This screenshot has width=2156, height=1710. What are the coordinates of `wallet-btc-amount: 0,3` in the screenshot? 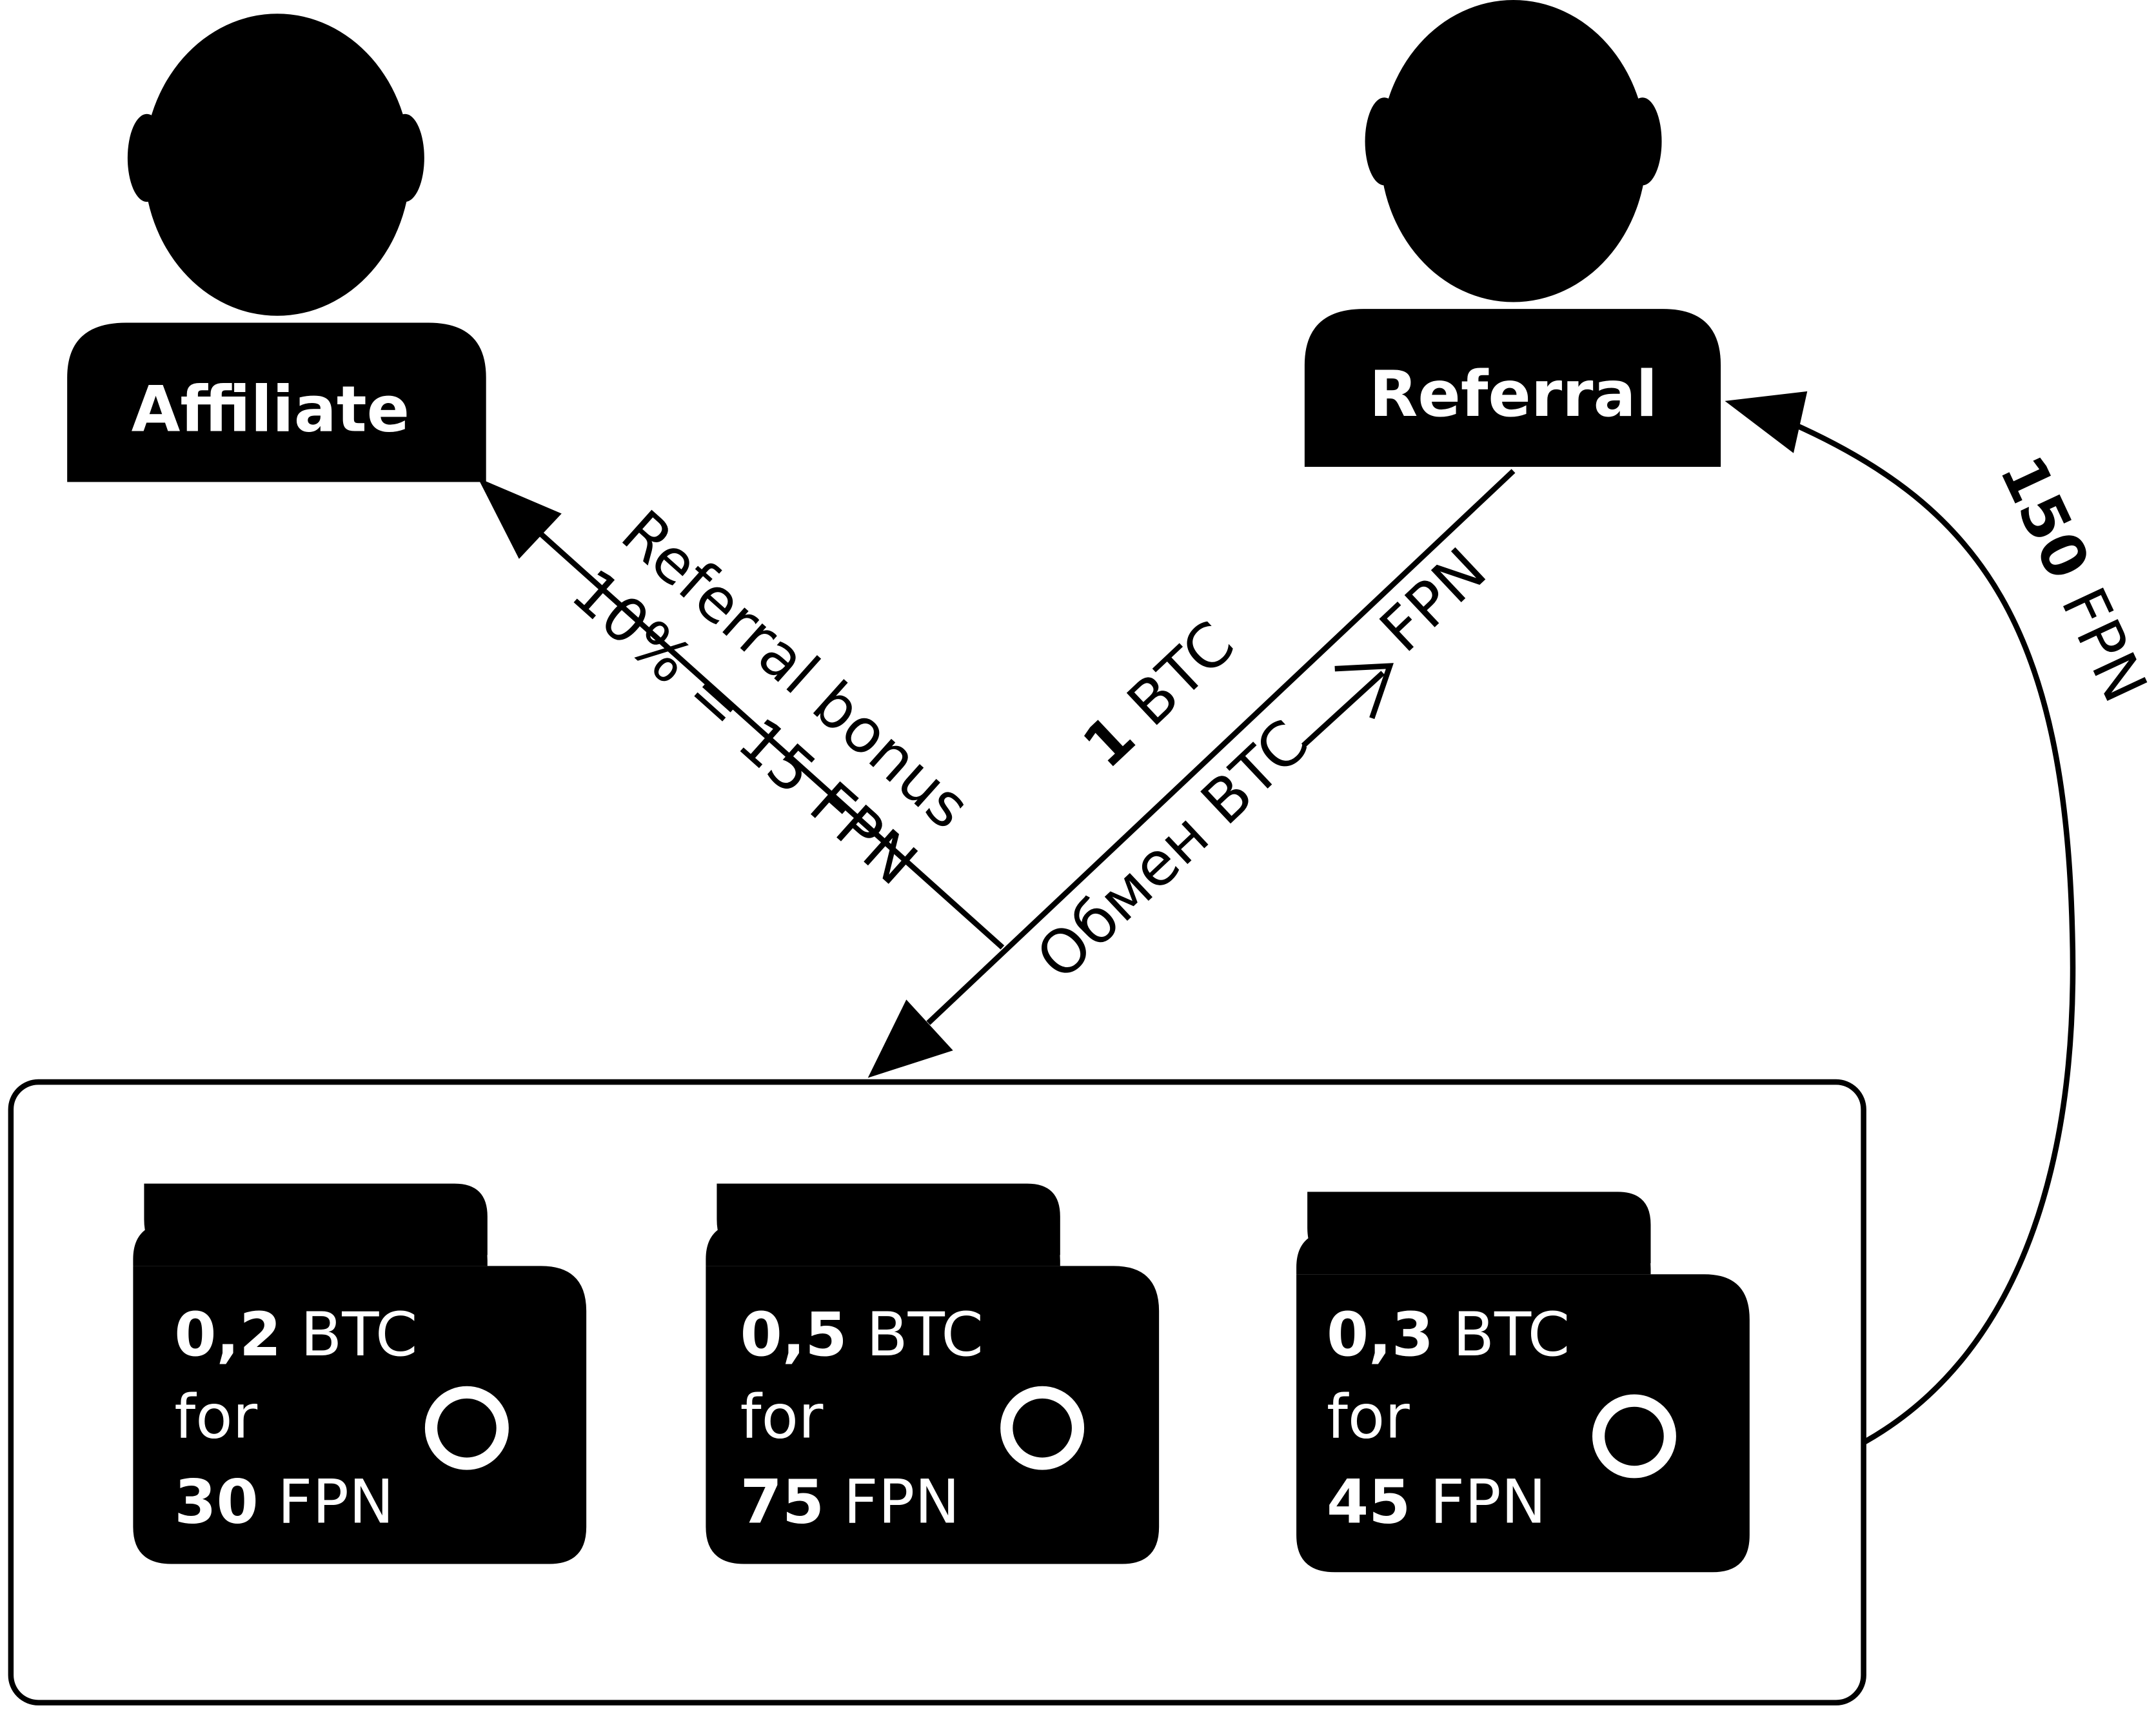 It's located at (1380, 1335).